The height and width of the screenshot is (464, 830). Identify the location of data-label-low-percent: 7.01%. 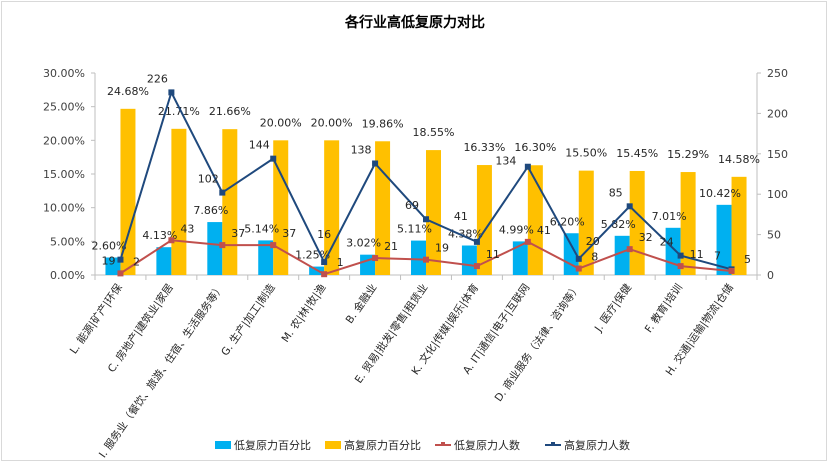
(669, 216).